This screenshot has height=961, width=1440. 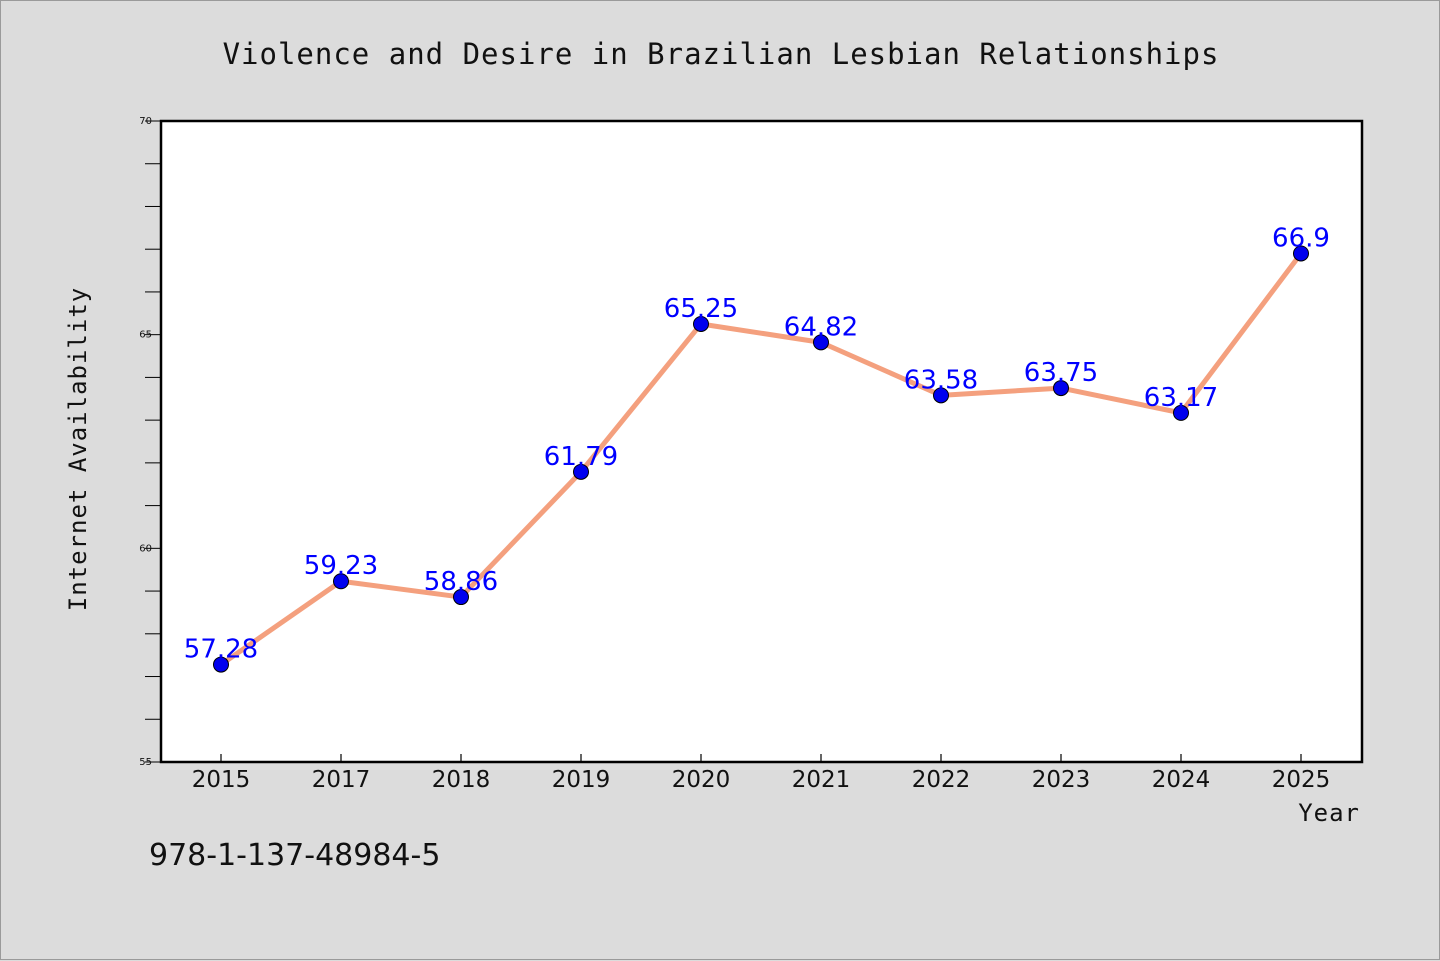 What do you see at coordinates (1181, 780) in the screenshot?
I see `x-tick-label: 2024` at bounding box center [1181, 780].